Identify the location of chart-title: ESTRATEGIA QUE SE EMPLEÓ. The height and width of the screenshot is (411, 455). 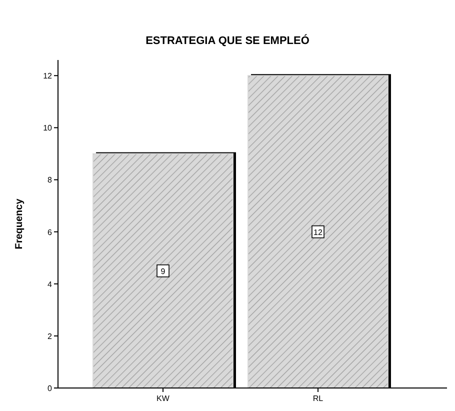
(228, 40).